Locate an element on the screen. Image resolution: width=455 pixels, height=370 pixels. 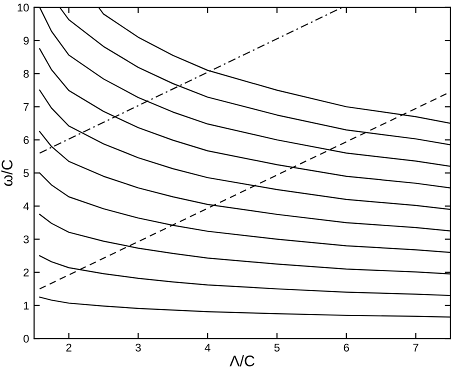
y-tick-label: 5 is located at coordinates (26, 173).